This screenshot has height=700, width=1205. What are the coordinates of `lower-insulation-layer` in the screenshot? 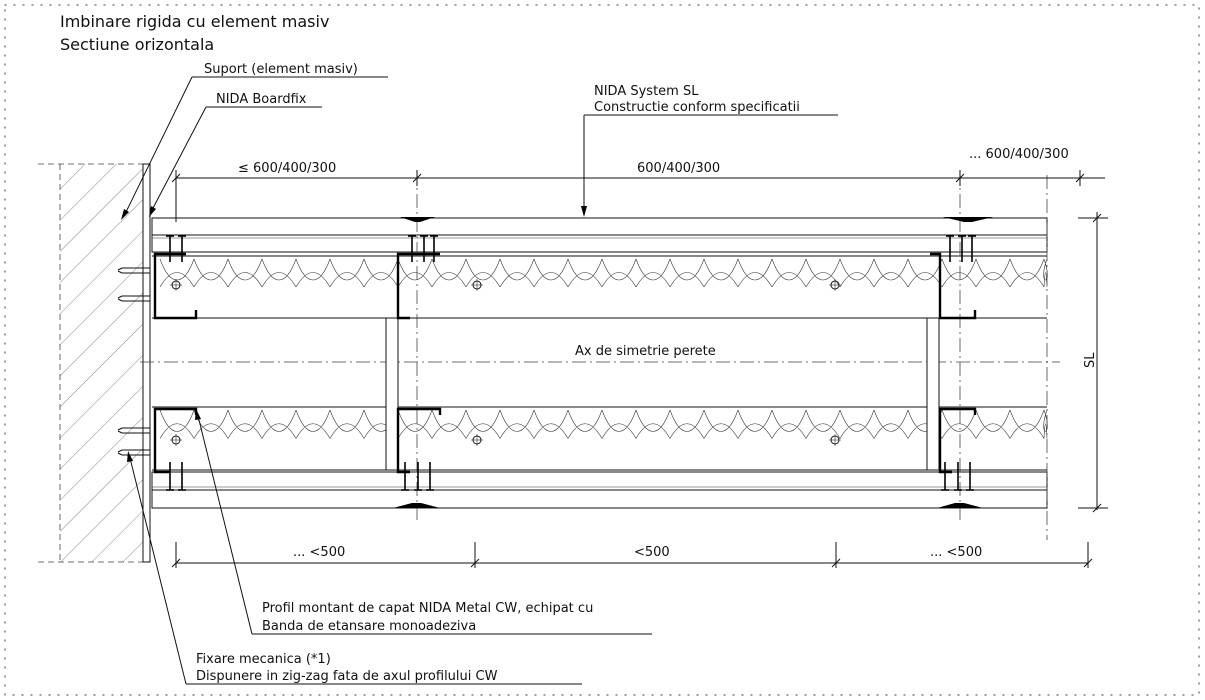 It's located at (600, 438).